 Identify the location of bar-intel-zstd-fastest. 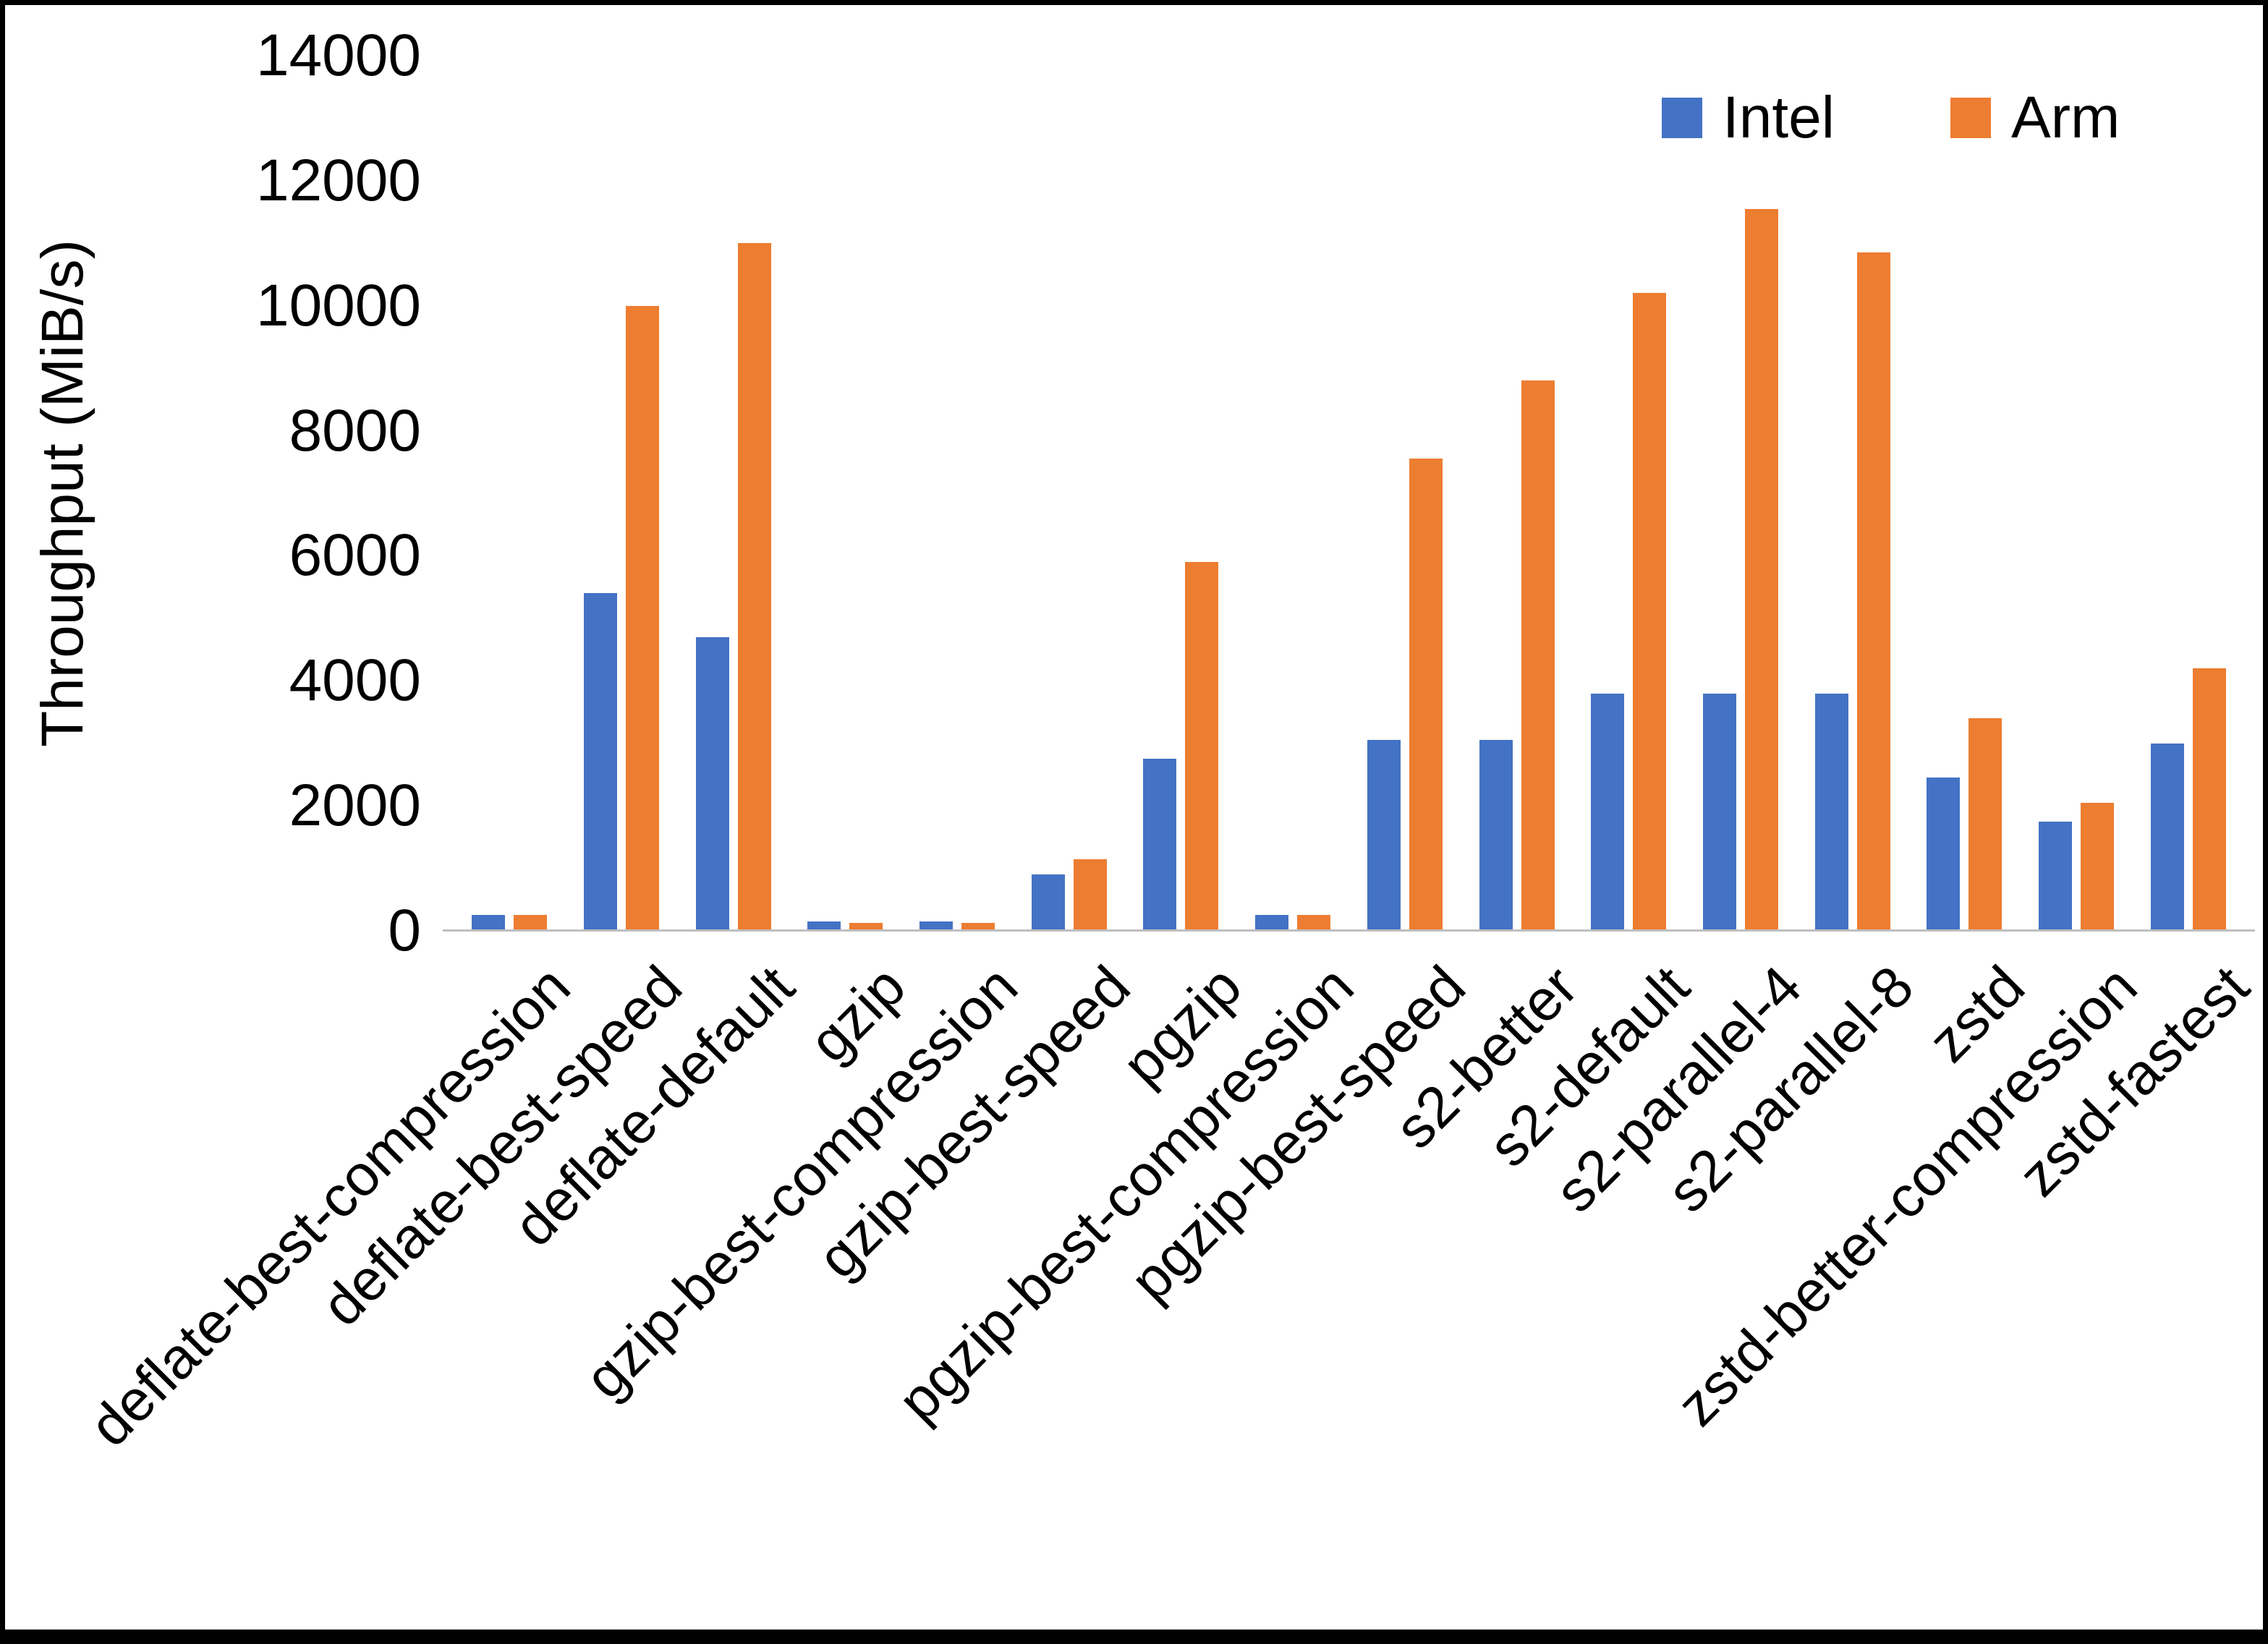
(2167, 837).